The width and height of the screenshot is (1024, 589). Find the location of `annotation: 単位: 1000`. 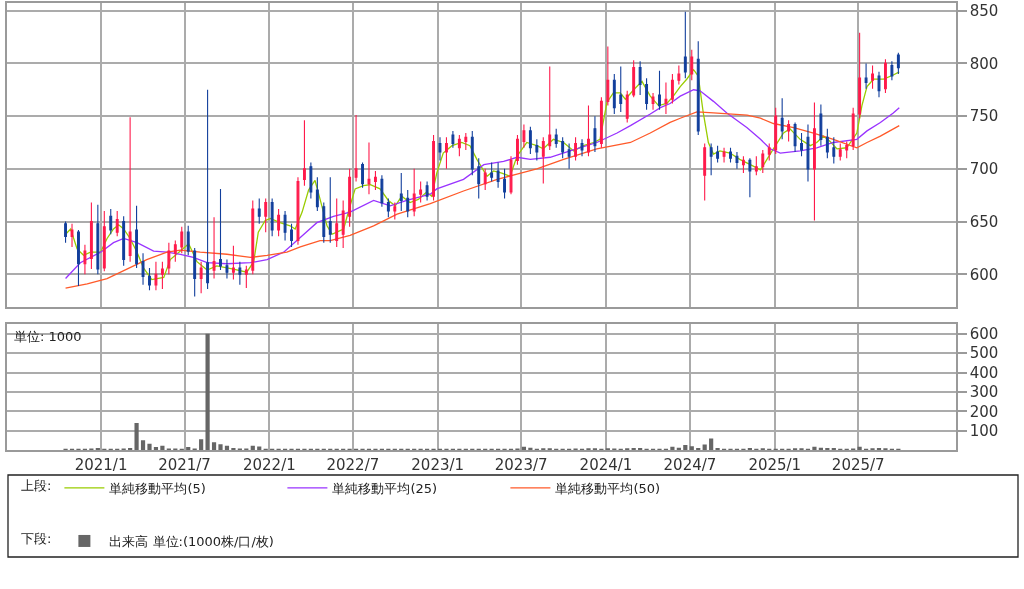

annotation: 単位: 1000 is located at coordinates (48, 336).